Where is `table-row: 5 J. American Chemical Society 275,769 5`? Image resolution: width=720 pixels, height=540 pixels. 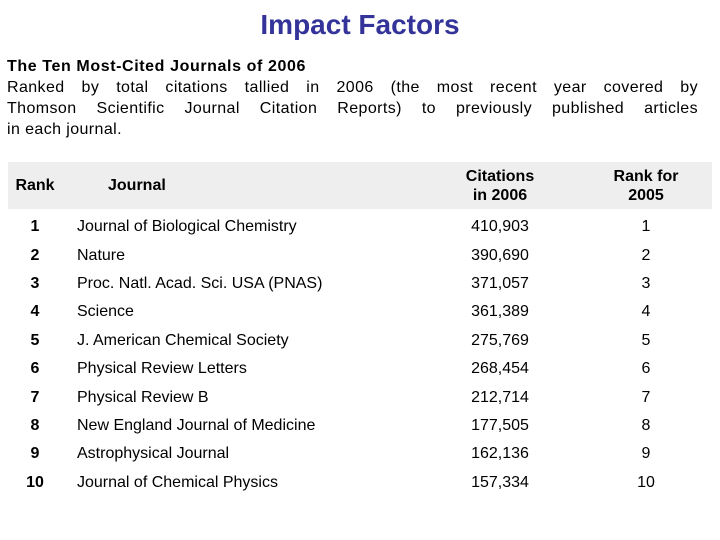 table-row: 5 J. American Chemical Society 275,769 5 is located at coordinates (360, 341).